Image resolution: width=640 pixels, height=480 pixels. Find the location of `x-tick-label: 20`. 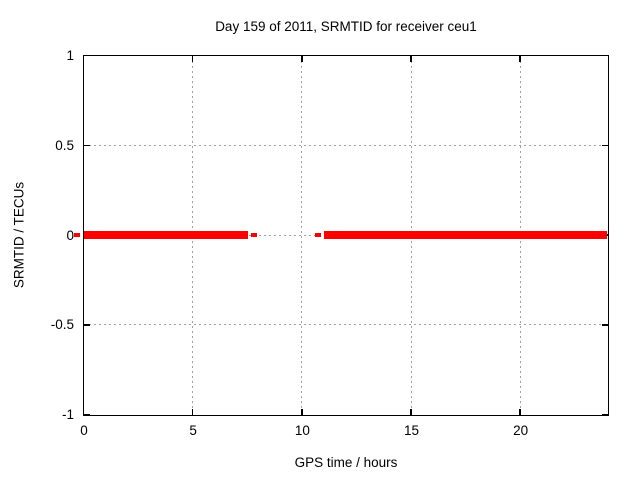

x-tick-label: 20 is located at coordinates (521, 430).